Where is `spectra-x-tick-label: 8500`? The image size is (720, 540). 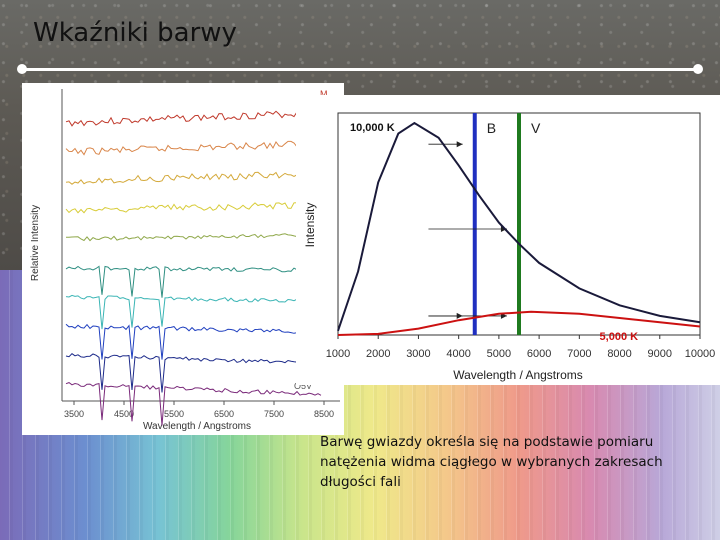 spectra-x-tick-label: 8500 is located at coordinates (324, 414).